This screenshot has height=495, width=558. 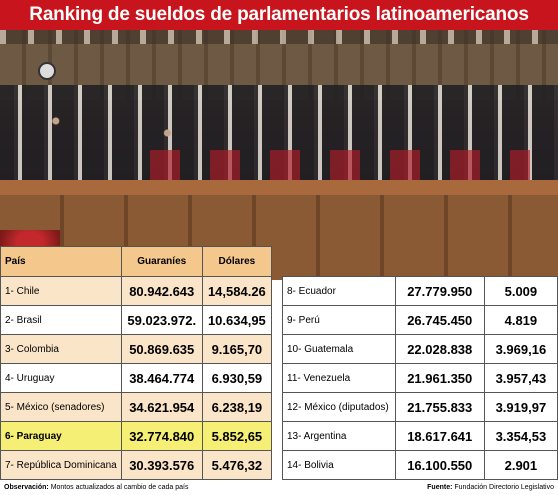 I want to click on value-dolares: 6.238,19, so click(x=237, y=407).